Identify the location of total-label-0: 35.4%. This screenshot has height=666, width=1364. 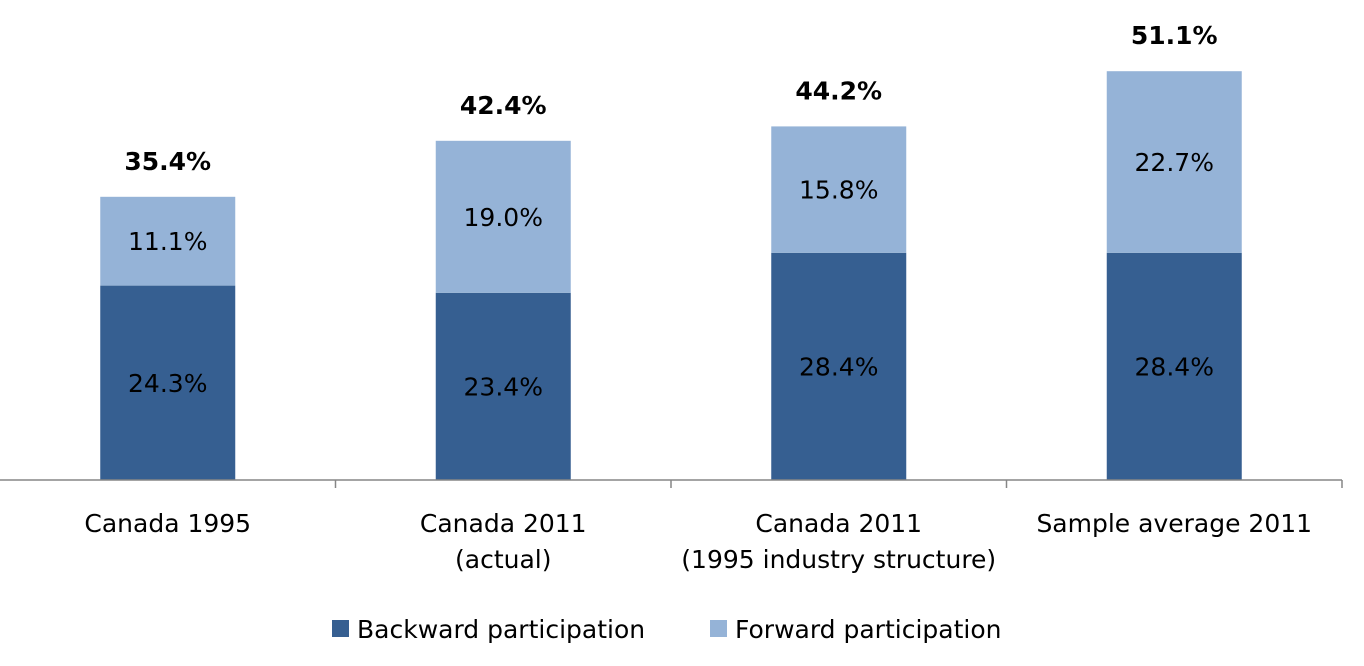
(167, 161).